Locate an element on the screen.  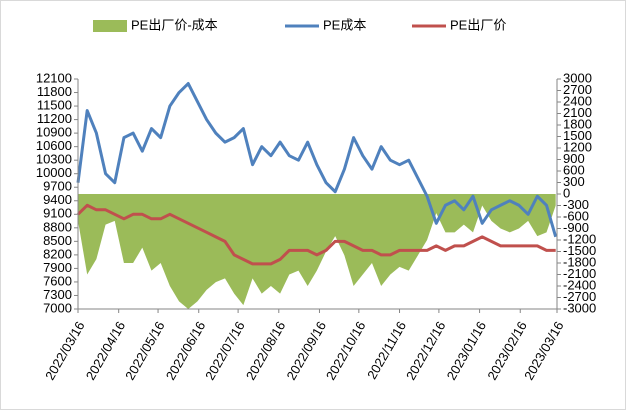
y-tick-label: 10300 is located at coordinates (54, 159).